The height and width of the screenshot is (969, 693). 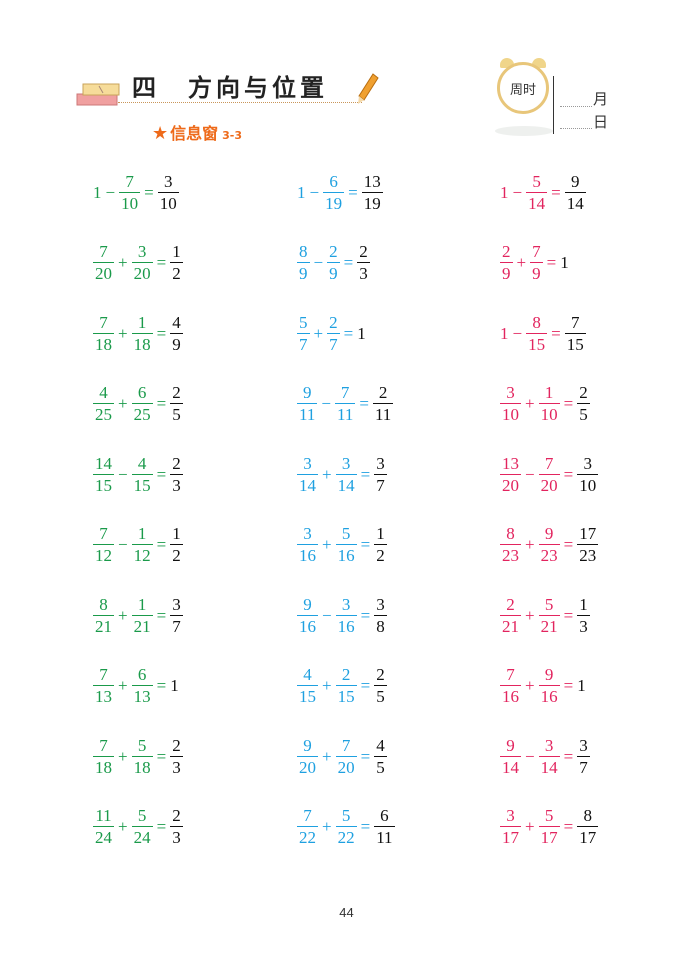 What do you see at coordinates (510, 484) in the screenshot?
I see `denominator: 20` at bounding box center [510, 484].